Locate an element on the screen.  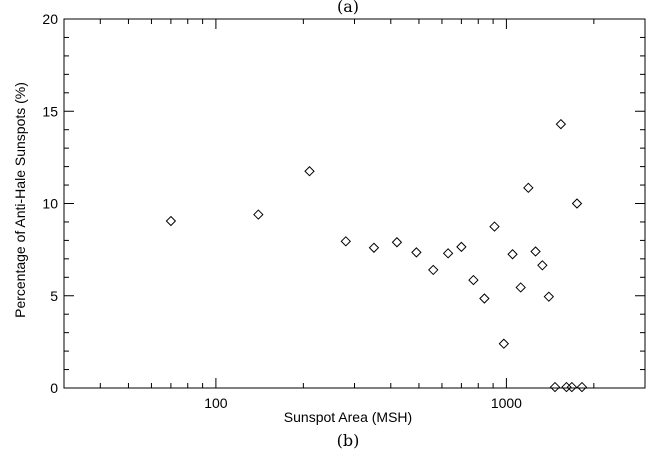
x-tick-label: 100 is located at coordinates (216, 403).